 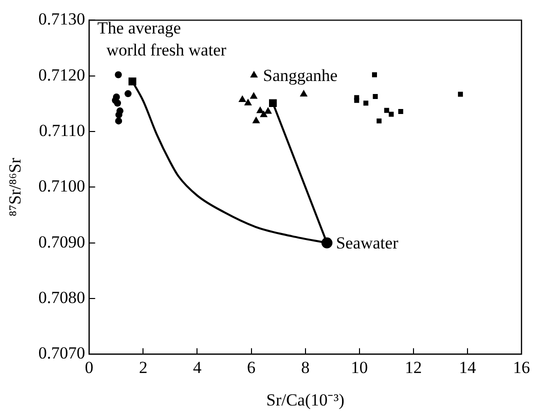 What do you see at coordinates (197, 367) in the screenshot?
I see `x-tick-label: 4` at bounding box center [197, 367].